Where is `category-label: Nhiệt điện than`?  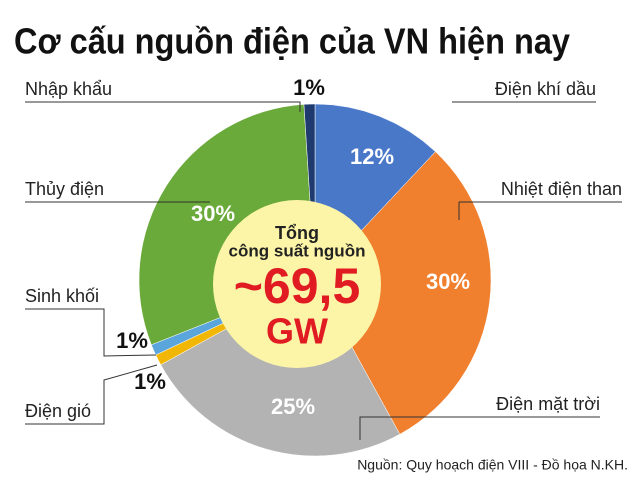
category-label: Nhiệt điện than is located at coordinates (561, 189).